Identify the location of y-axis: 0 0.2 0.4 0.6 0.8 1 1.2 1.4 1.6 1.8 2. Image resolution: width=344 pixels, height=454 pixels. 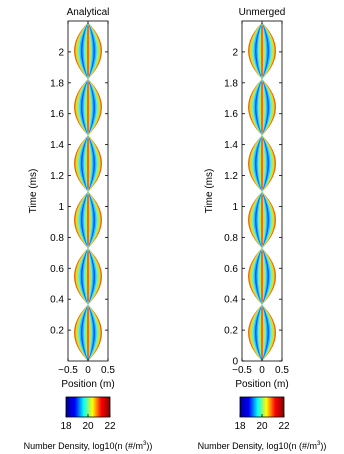
(253, 207).